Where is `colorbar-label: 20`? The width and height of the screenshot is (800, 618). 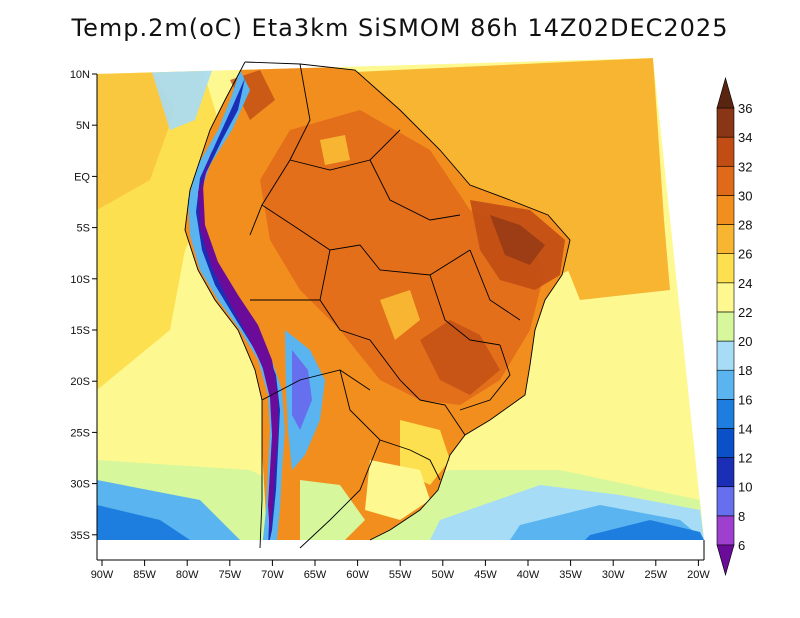 colorbar-label: 20 is located at coordinates (745, 341).